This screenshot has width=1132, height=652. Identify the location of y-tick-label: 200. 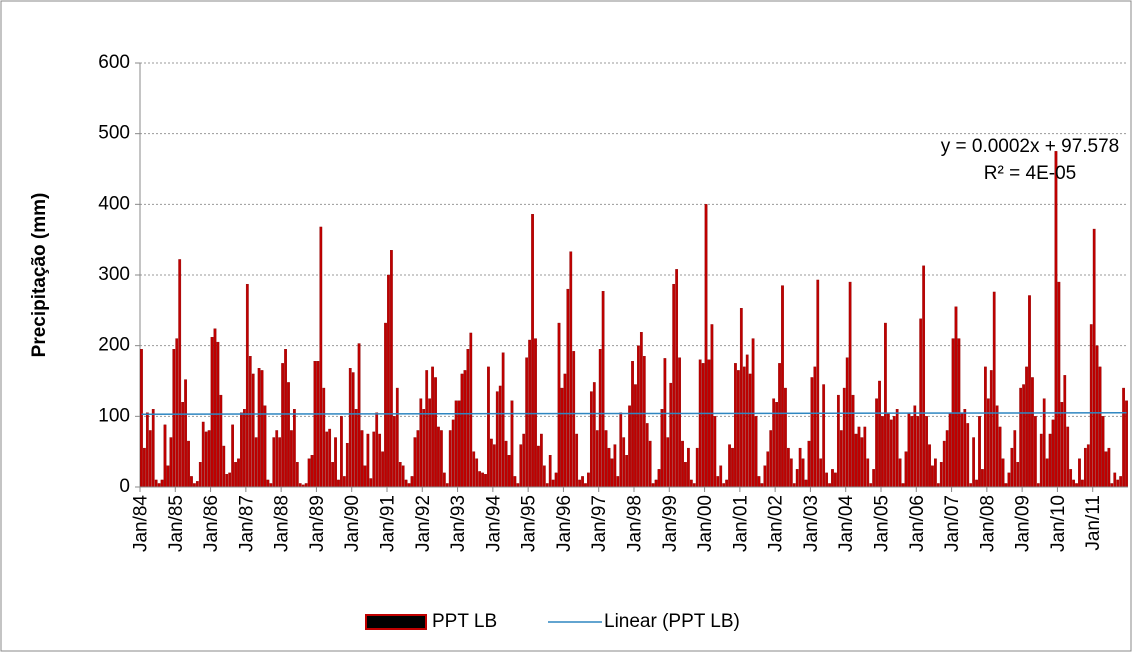
(114, 345).